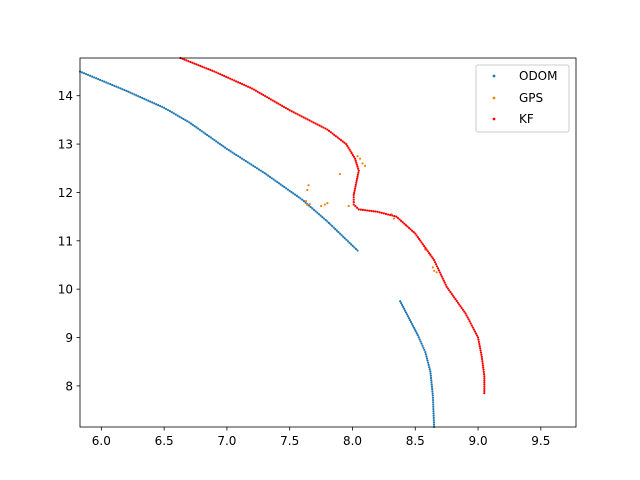 The width and height of the screenshot is (640, 480). Describe the element at coordinates (65, 241) in the screenshot. I see `y-tick-label: 11` at that location.